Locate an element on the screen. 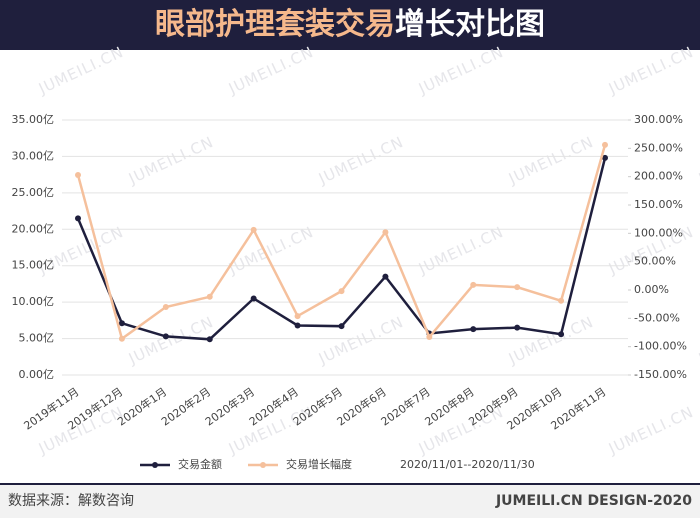 This screenshot has width=700, height=518. y-tick-label: 0.00亿 is located at coordinates (37, 374).